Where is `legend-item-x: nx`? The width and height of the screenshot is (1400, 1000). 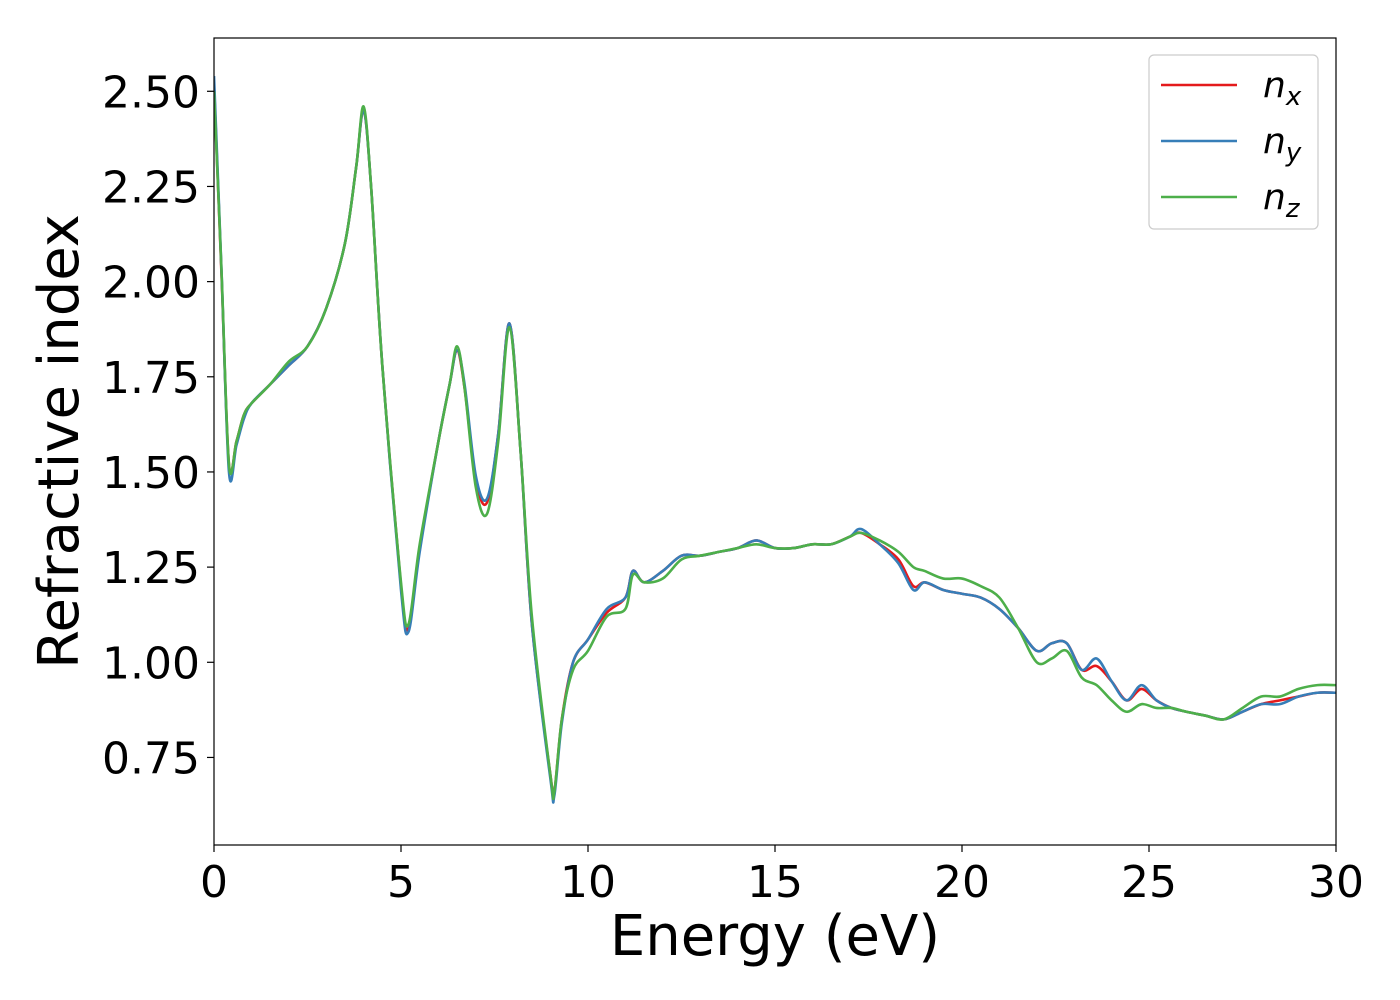 legend-item-x: nx is located at coordinates (1231, 88).